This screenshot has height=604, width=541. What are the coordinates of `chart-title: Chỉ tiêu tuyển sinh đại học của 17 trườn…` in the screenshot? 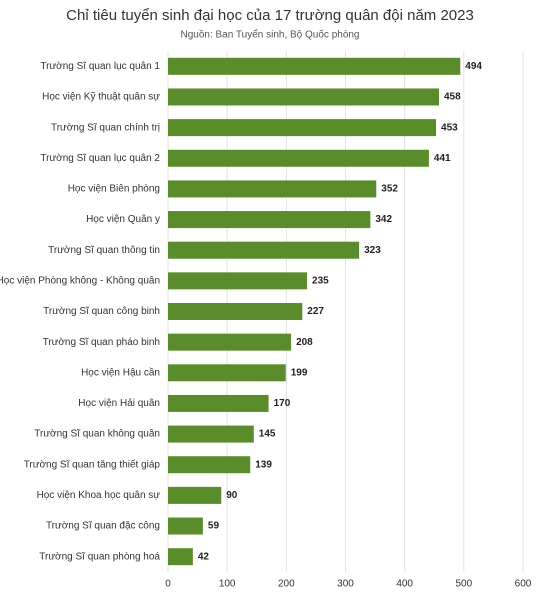 It's located at (270, 15).